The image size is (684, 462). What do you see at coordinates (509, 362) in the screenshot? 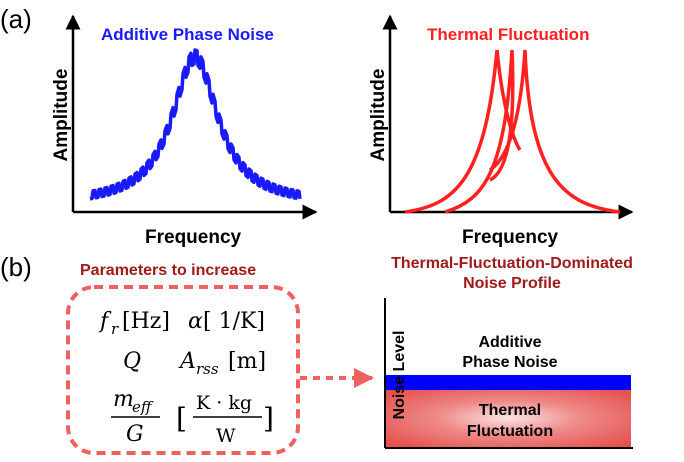
I see `additive-label-line2: Phase Noise` at bounding box center [509, 362].